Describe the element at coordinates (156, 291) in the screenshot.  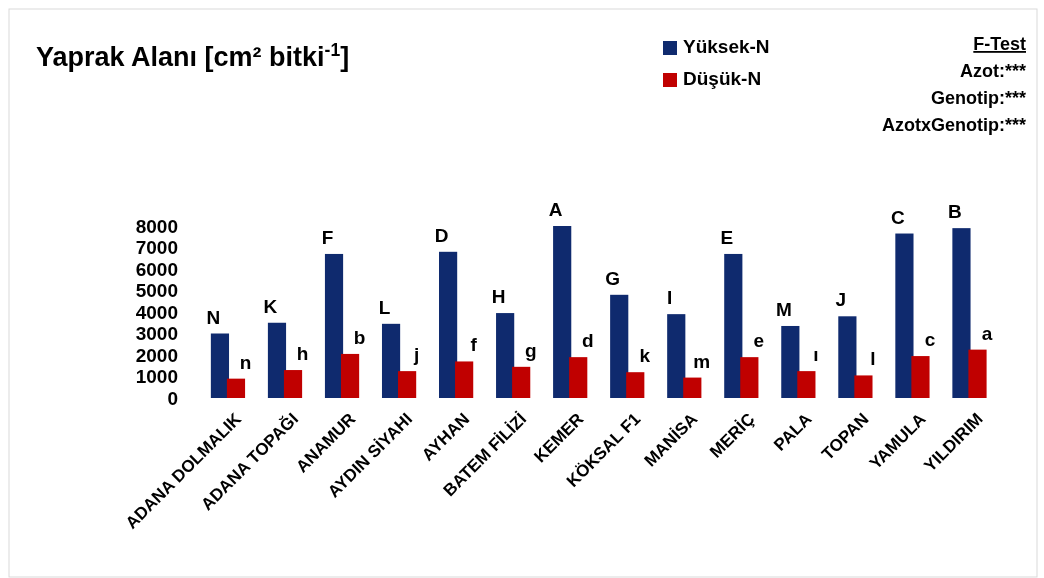
I see `y-tick-label: 5000` at that location.